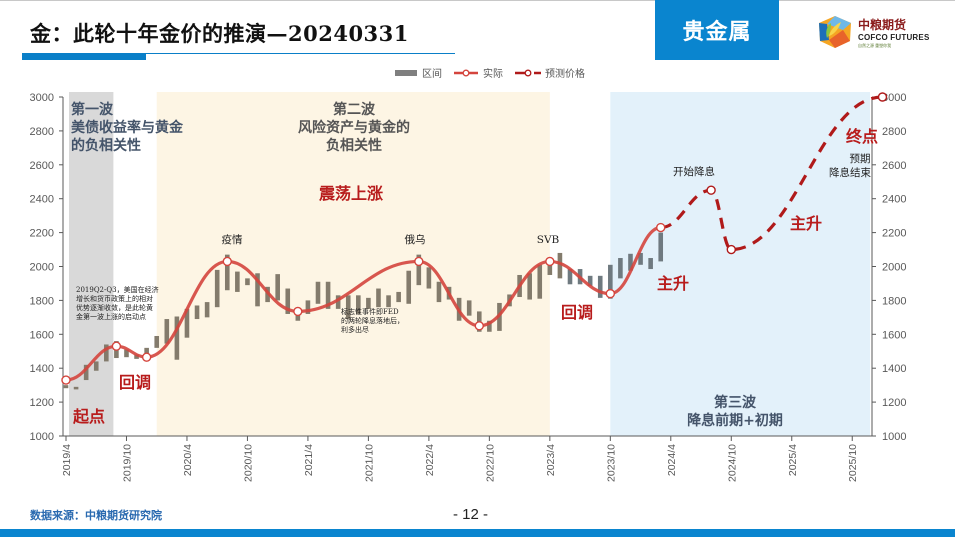 The image size is (955, 537). I want to click on event-rate-cut-end-label-2: 降息结束, so click(850, 172).